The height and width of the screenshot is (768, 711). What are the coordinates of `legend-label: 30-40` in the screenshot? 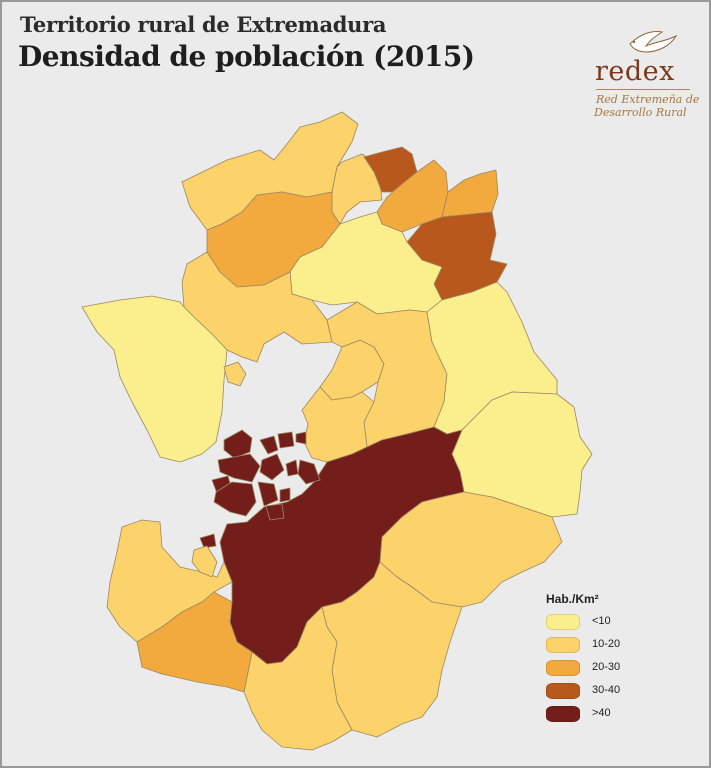 It's located at (606, 690).